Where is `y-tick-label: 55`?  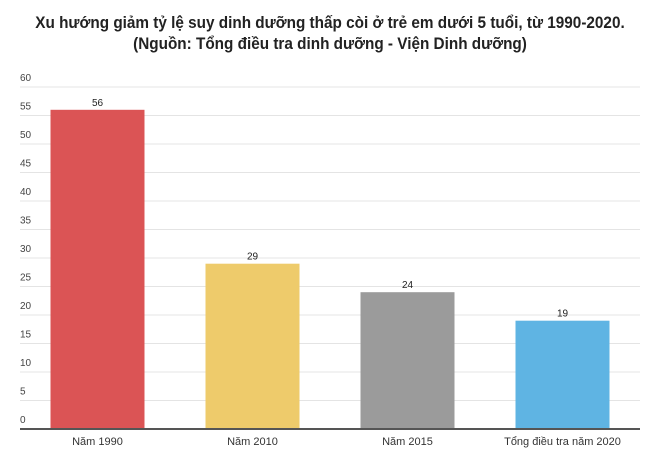 y-tick-label: 55 is located at coordinates (26, 107).